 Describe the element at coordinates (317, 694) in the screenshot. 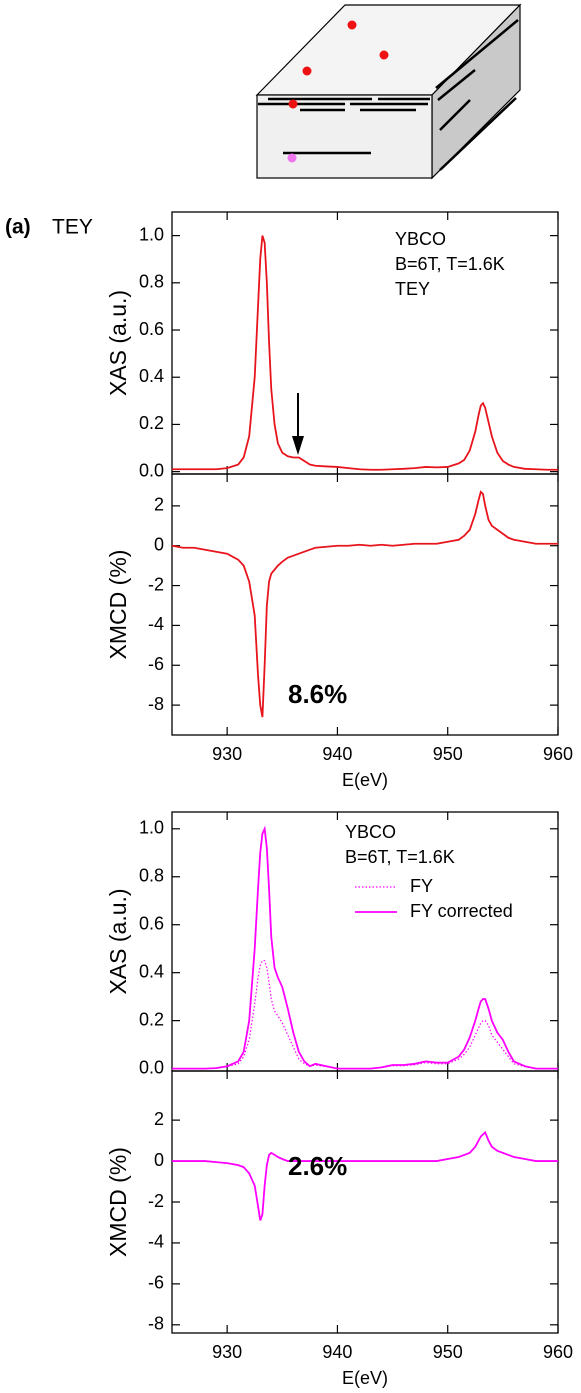

I see `annotation: 8.6%` at that location.